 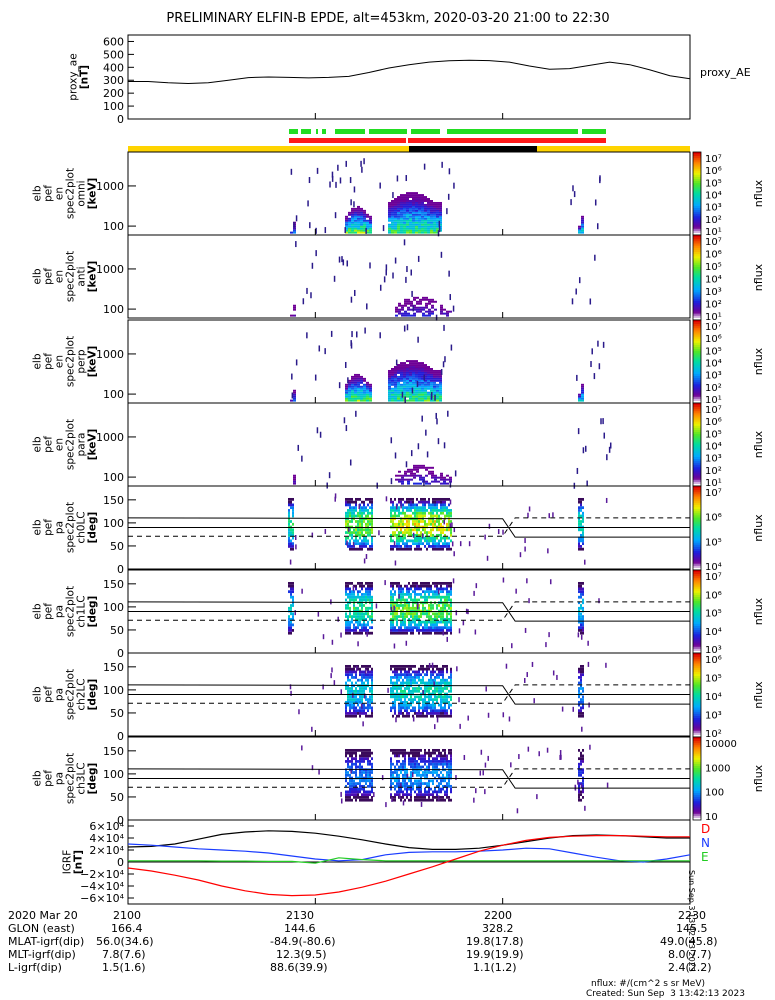 I want to click on footer-value: 2130, so click(x=300, y=915).